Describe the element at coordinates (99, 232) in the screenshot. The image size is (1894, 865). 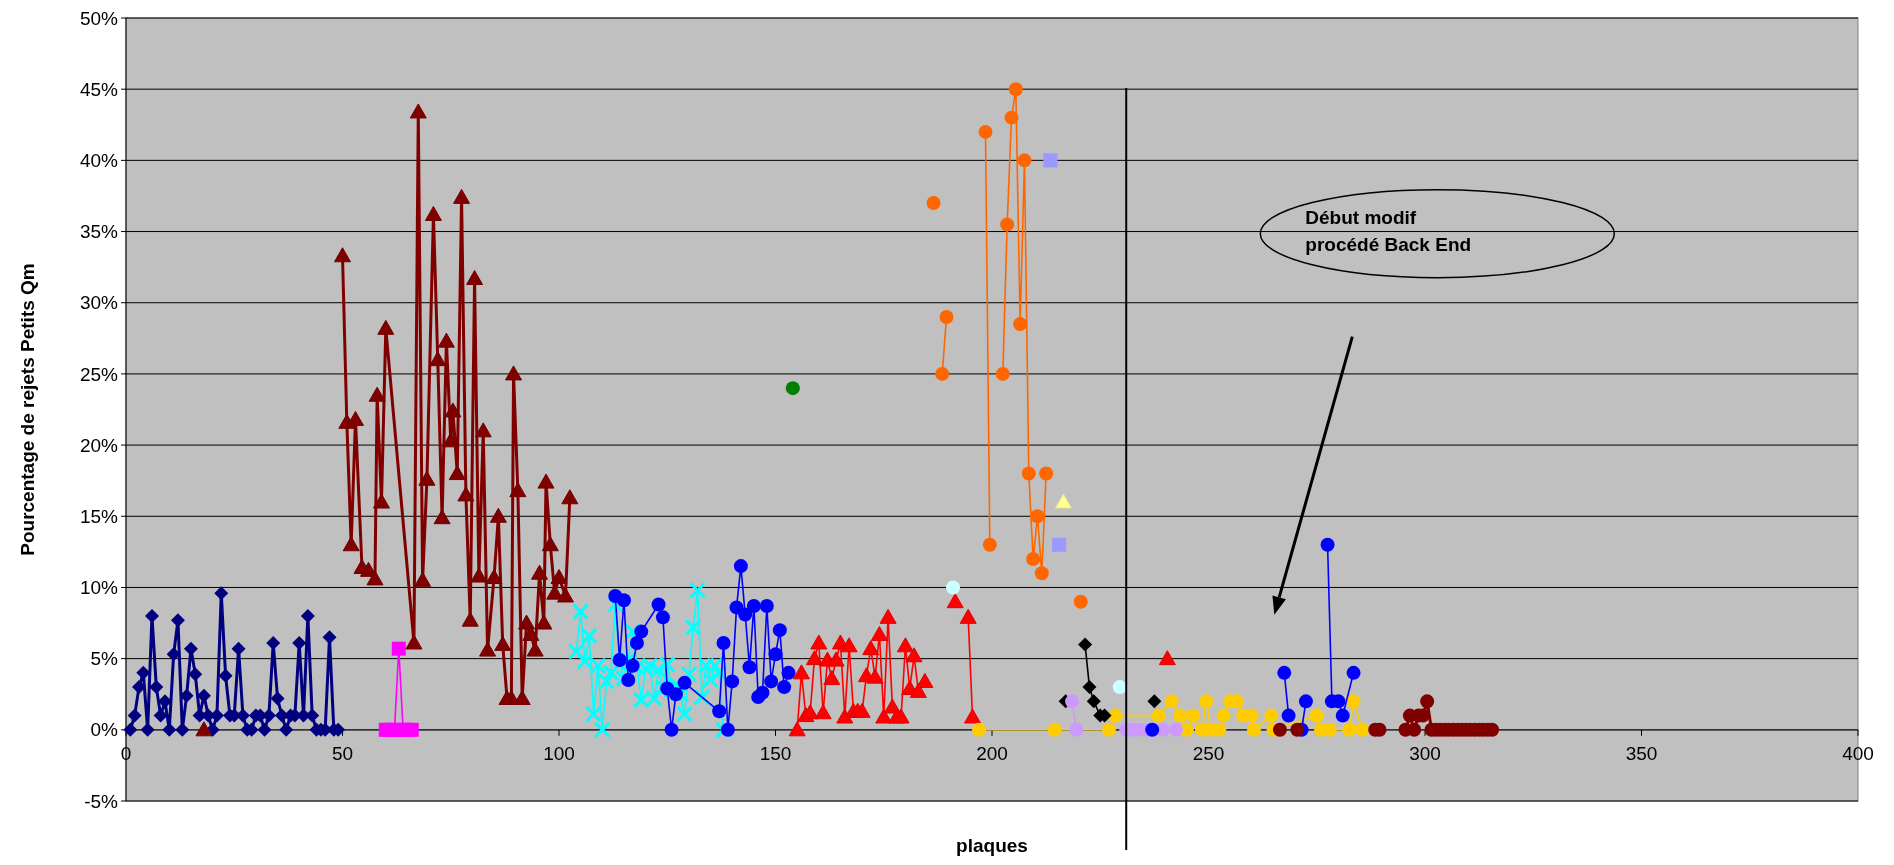
I see `y-tick-label: 35%` at that location.